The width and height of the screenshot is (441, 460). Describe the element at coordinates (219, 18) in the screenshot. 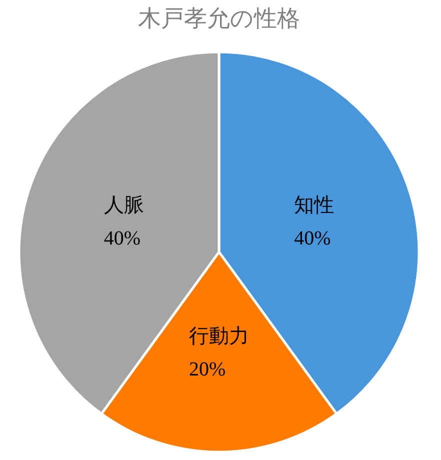

I see `title: 木戸孝允の性格` at that location.